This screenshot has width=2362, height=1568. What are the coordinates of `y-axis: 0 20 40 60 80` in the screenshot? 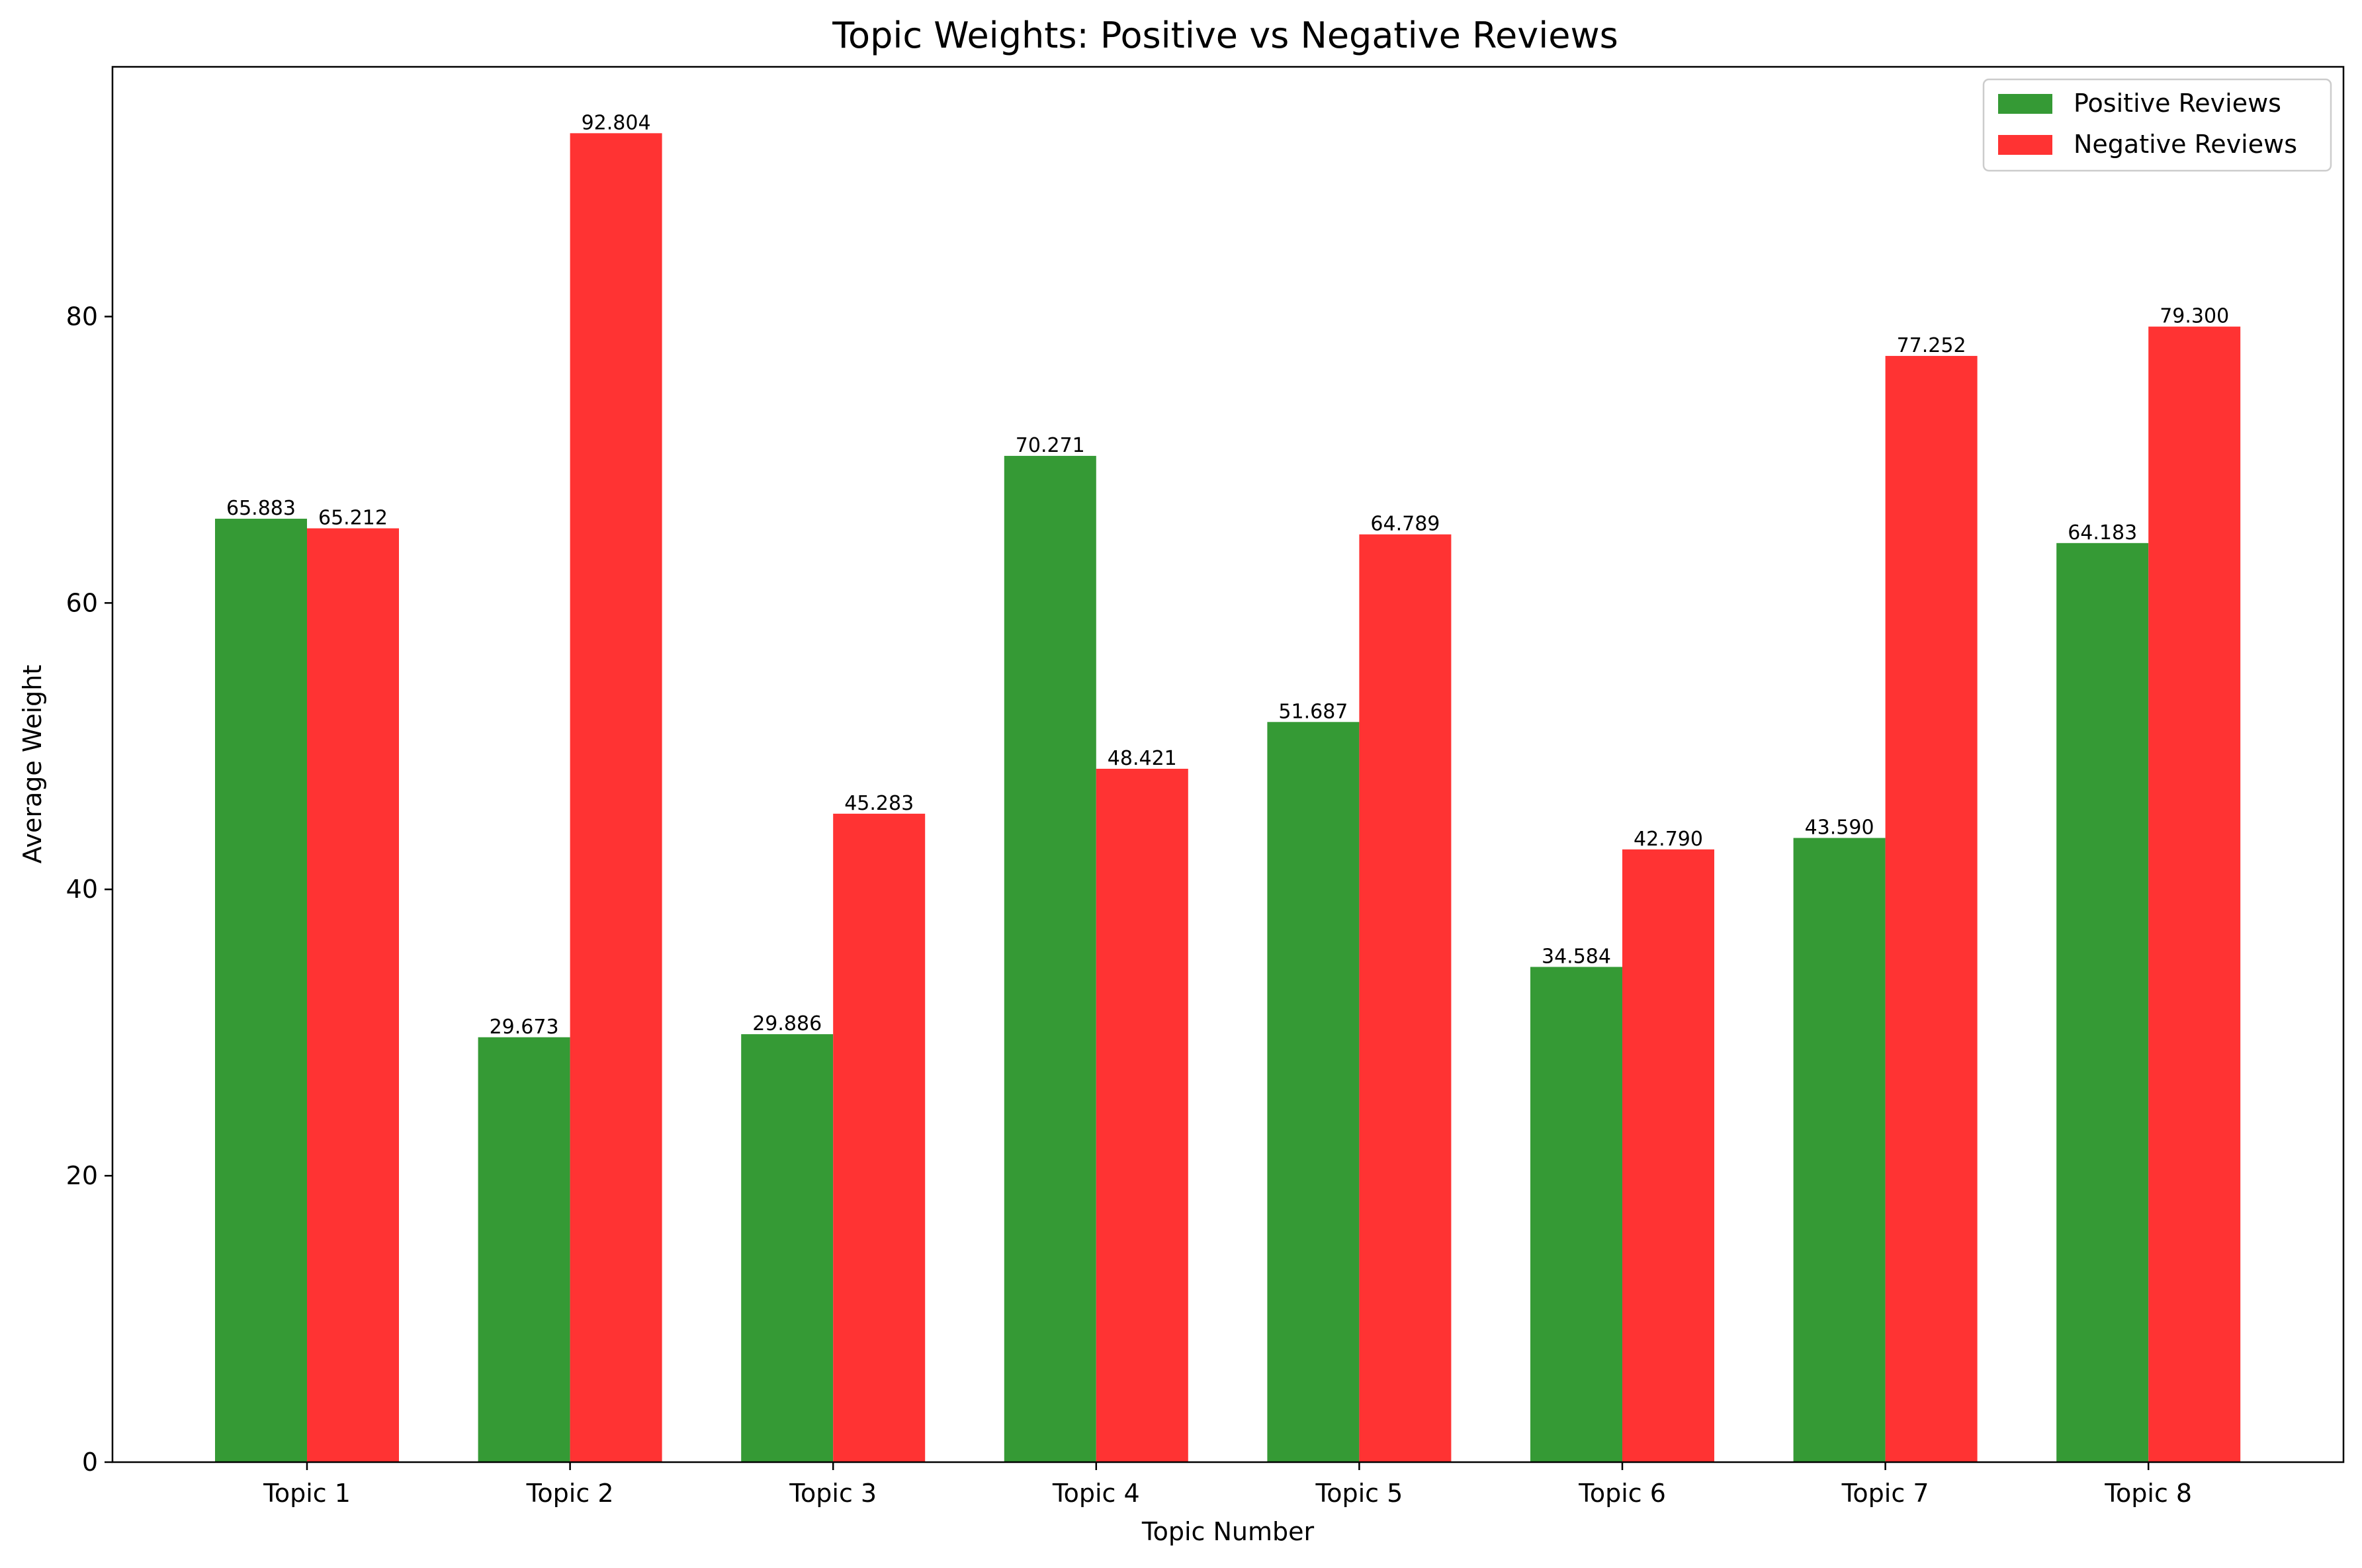 It's located at (89, 890).